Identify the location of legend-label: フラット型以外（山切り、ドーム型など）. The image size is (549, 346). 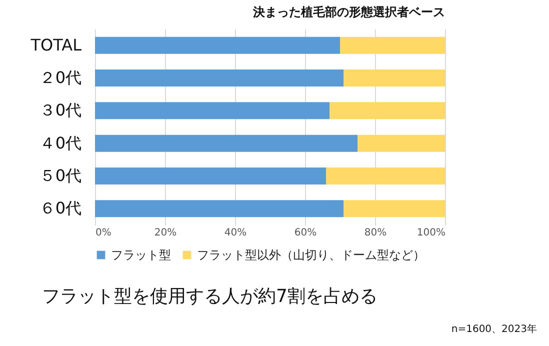
(311, 255).